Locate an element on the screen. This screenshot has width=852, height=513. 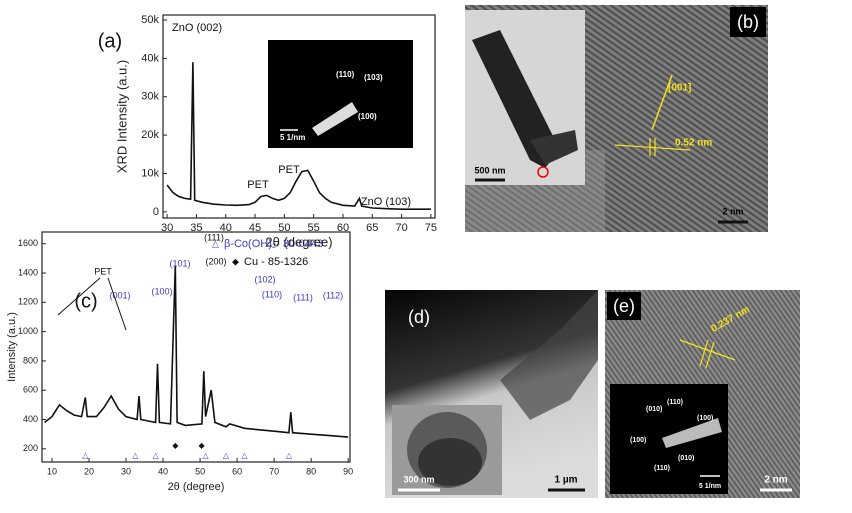
annotation: (110) is located at coordinates (272, 294).